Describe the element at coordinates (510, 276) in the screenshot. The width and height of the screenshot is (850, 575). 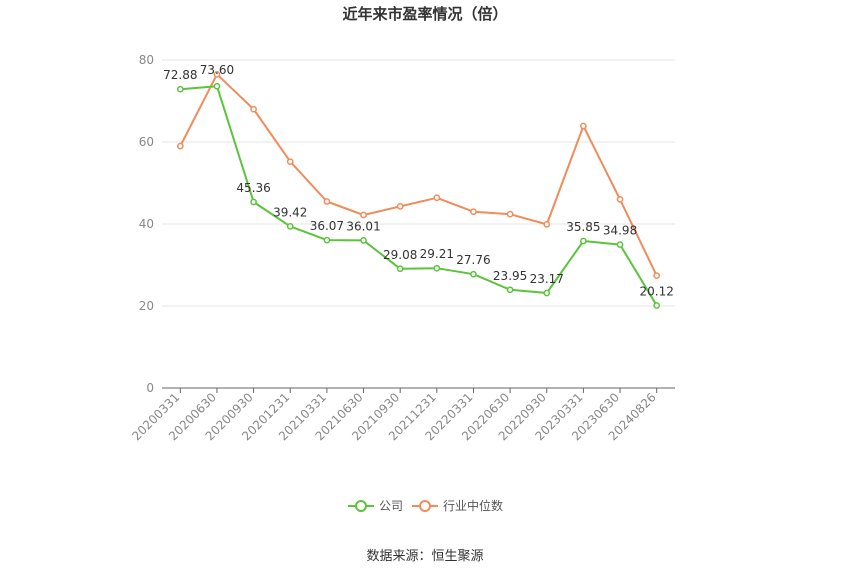
I see `data-label: 23.95` at that location.